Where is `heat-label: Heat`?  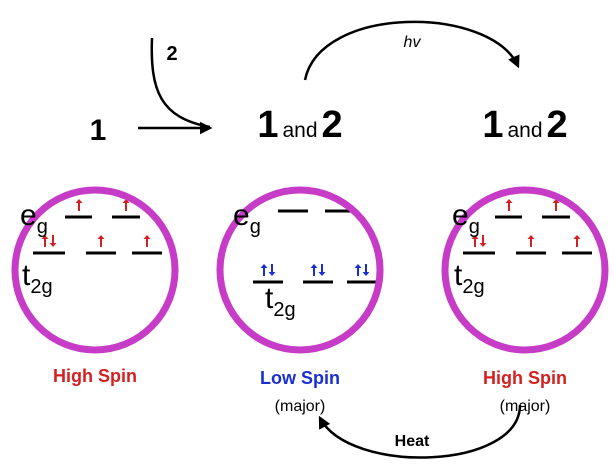 heat-label: Heat is located at coordinates (412, 441).